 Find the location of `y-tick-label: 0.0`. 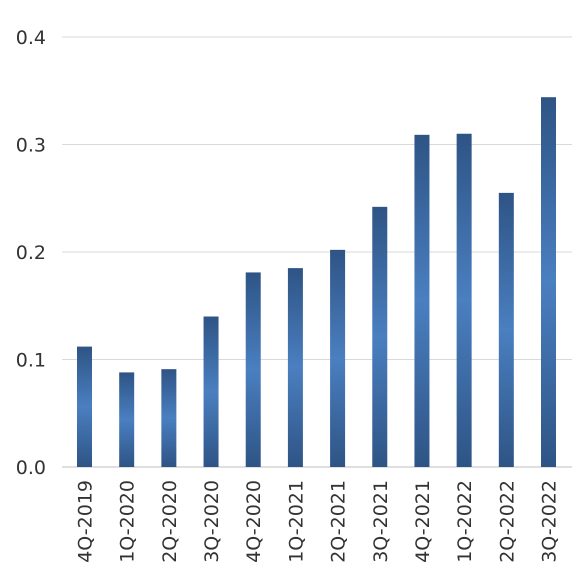

y-tick-label: 0.0 is located at coordinates (31, 468).